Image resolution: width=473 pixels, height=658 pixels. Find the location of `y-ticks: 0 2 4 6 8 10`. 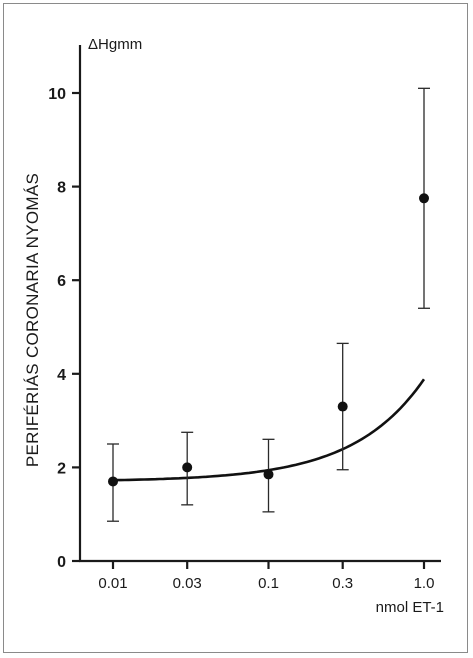

y-ticks: 0 2 4 6 8 10 is located at coordinates (64, 328).